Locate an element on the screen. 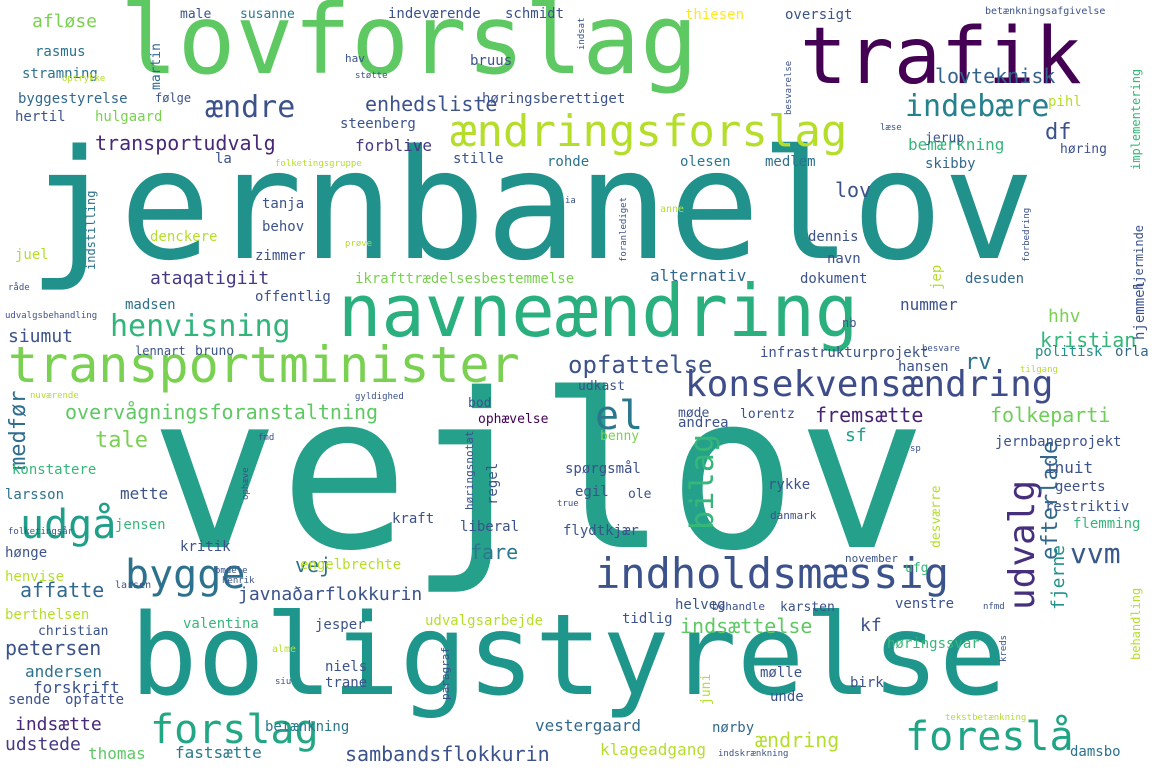 Image resolution: width=1155 pixels, height=770 pixels. word: fare is located at coordinates (494, 552).